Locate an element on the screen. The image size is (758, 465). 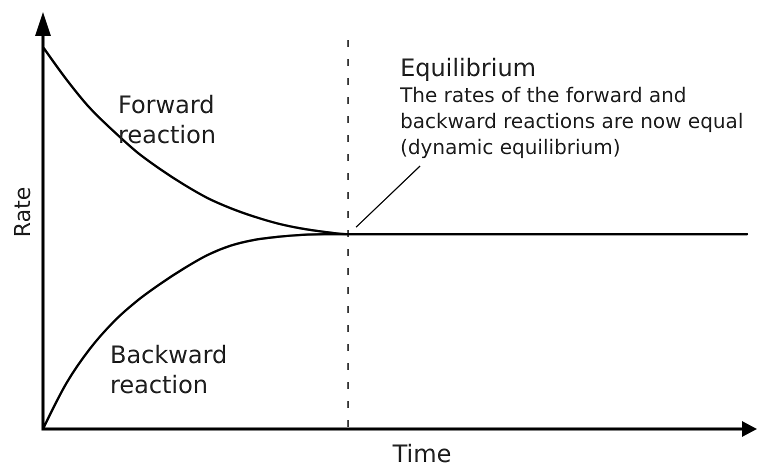
series-label: Forward reaction is located at coordinates (167, 120).